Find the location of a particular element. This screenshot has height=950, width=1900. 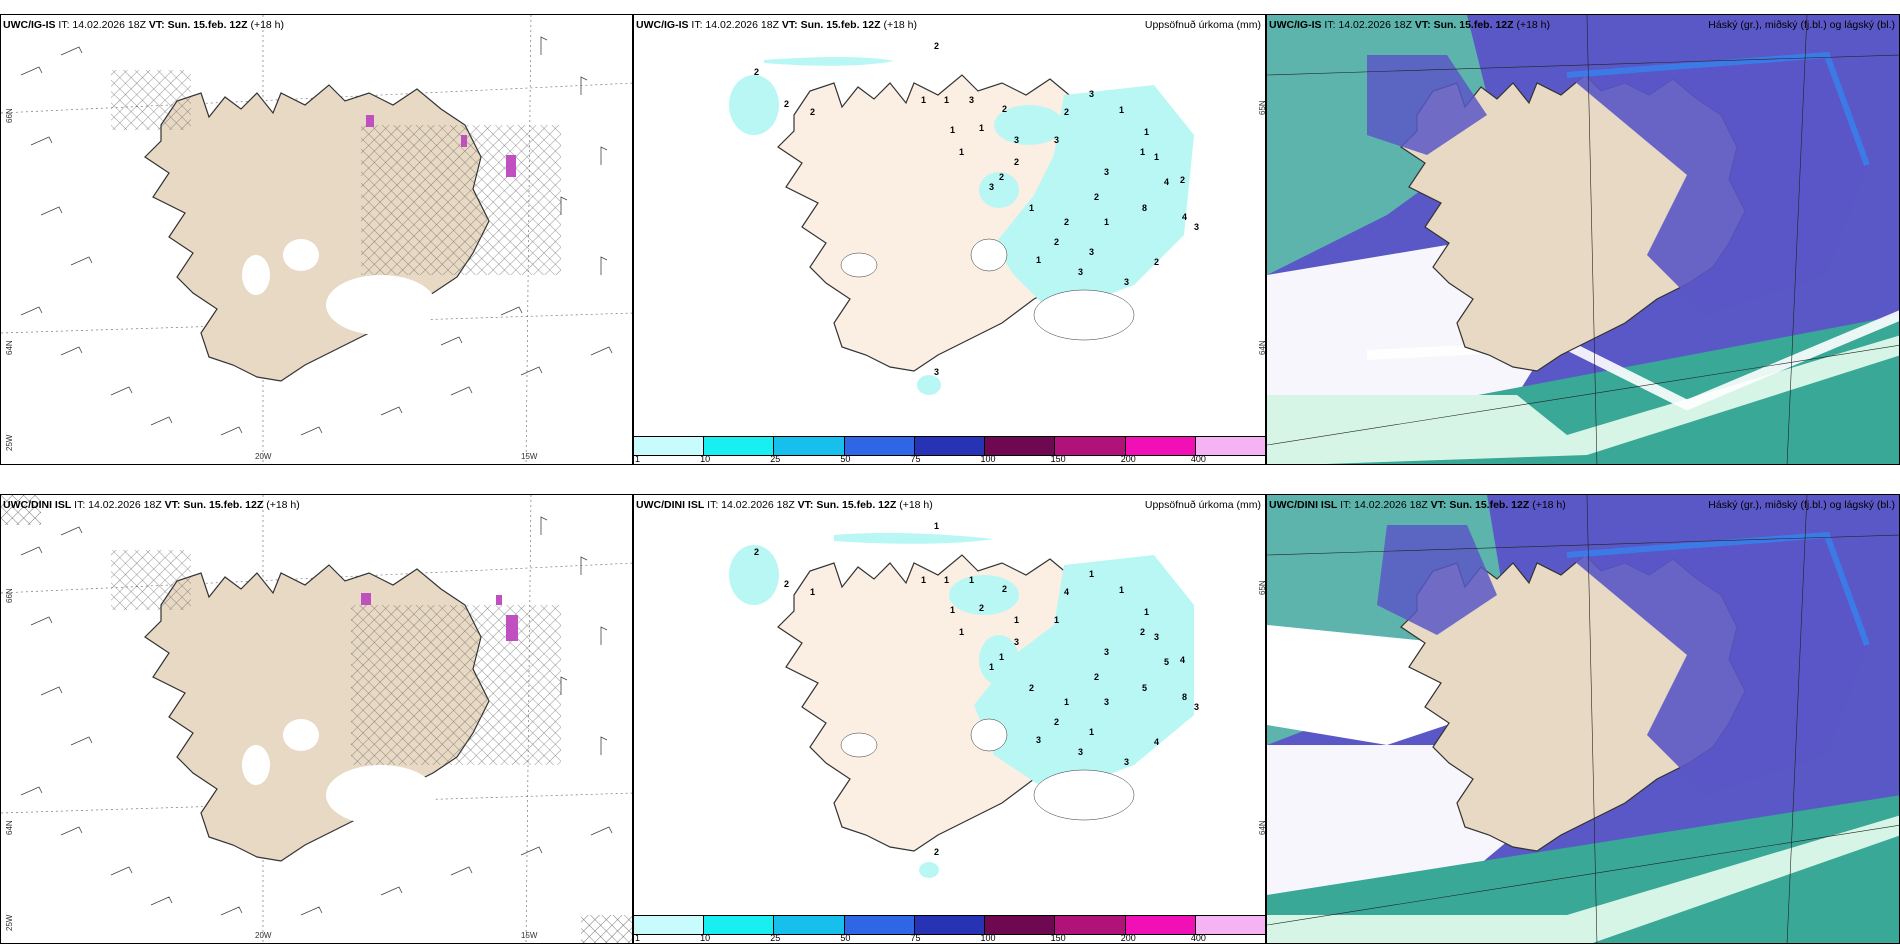

lat-label: 65N is located at coordinates (1262, 107).